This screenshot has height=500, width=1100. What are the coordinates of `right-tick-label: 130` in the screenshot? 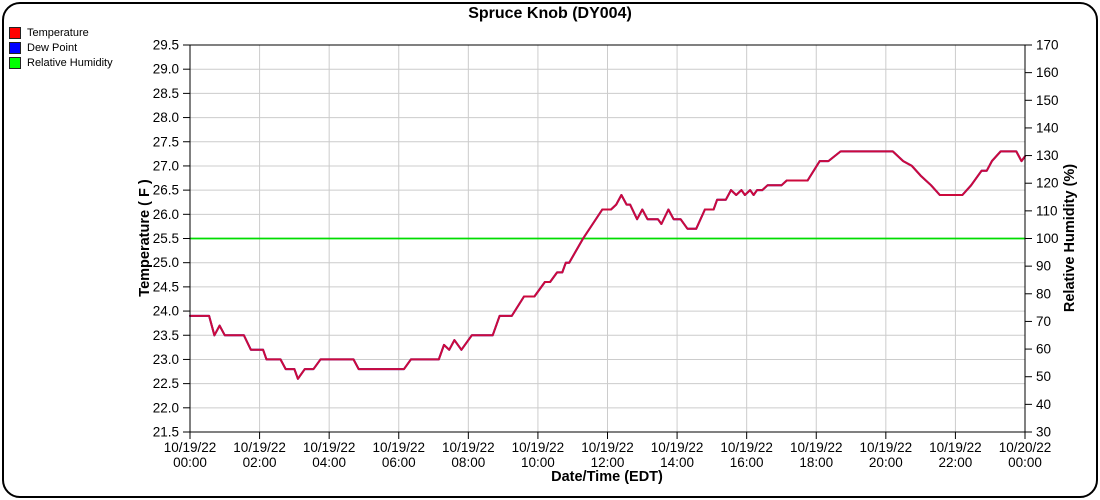 It's located at (1047, 155).